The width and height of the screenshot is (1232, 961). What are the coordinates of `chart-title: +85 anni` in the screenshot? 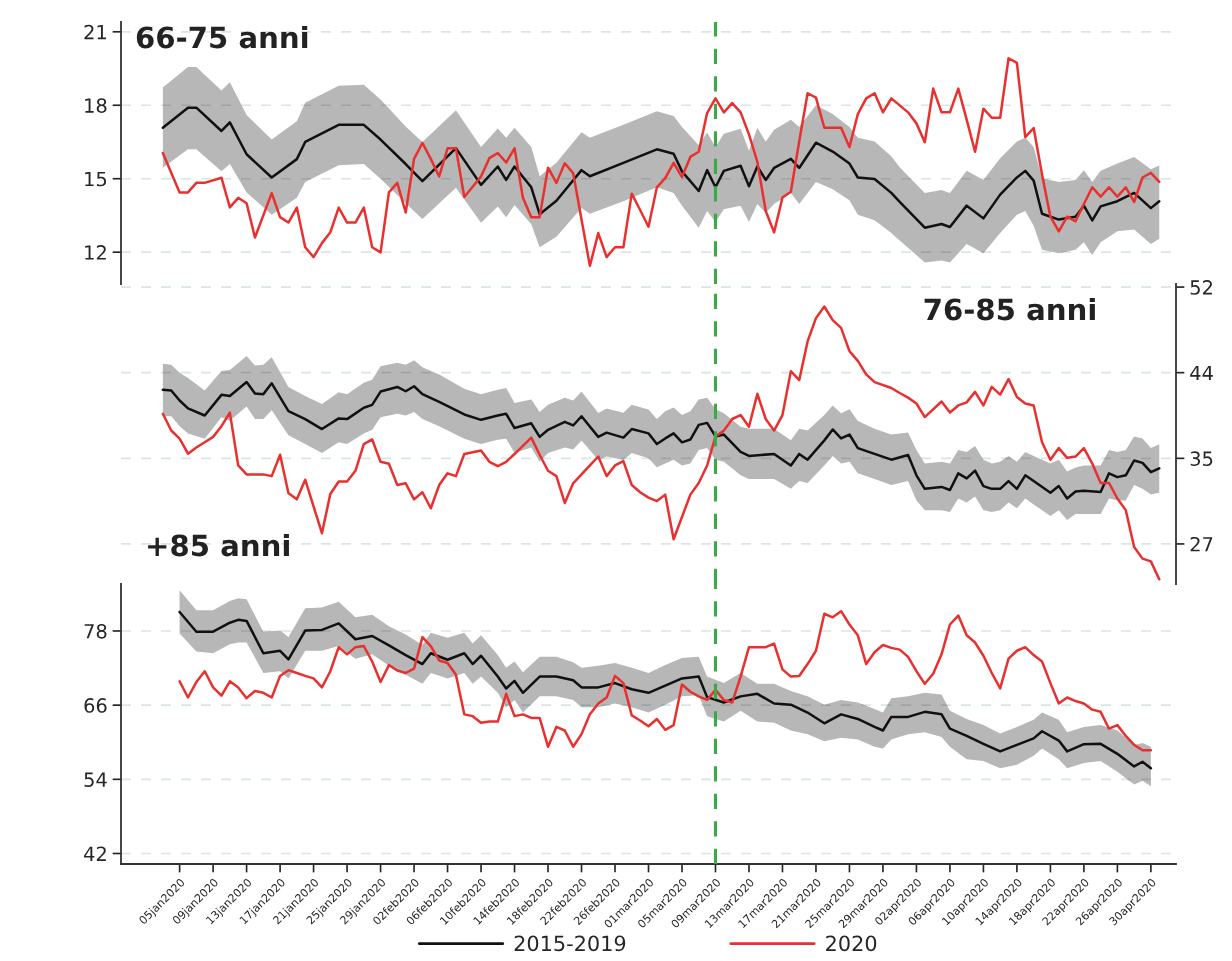 It's located at (218, 545).